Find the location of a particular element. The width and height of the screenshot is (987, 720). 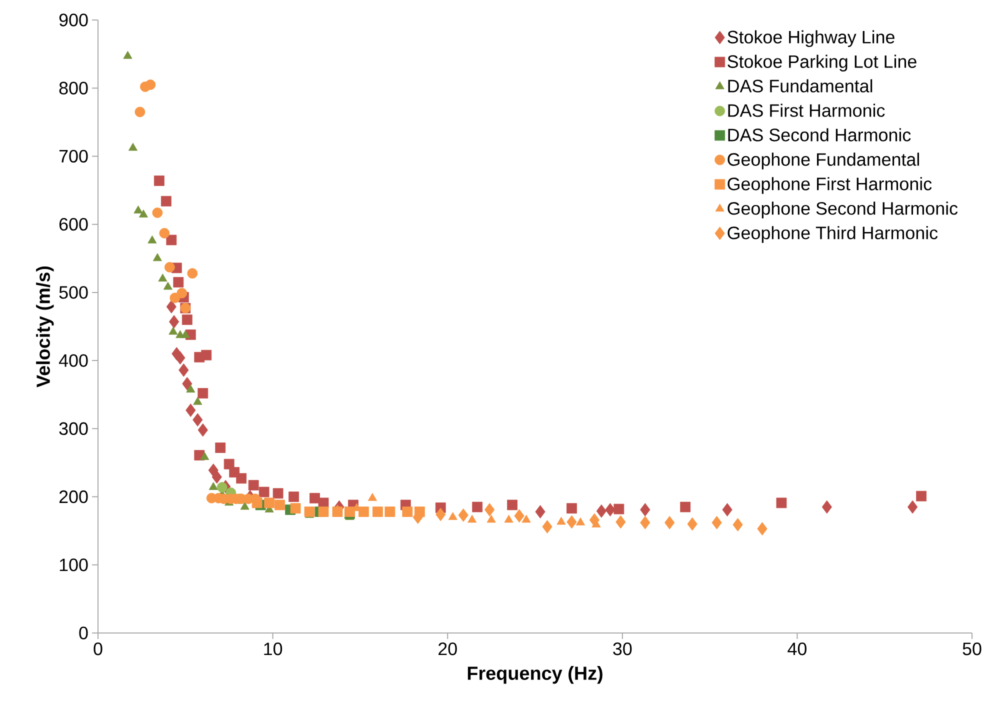

x-tick-label: 40 is located at coordinates (797, 649).